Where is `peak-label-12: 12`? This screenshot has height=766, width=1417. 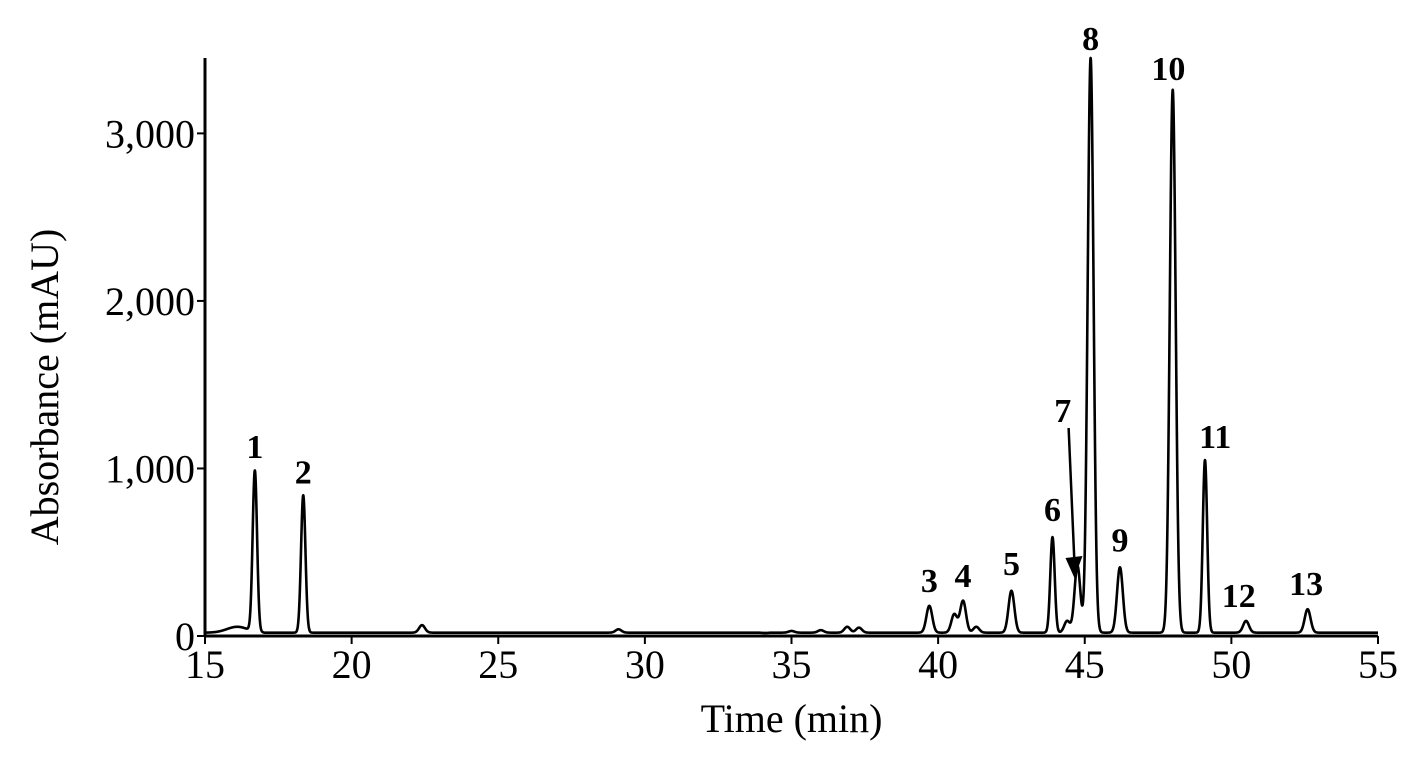
peak-label-12: 12 is located at coordinates (1239, 596).